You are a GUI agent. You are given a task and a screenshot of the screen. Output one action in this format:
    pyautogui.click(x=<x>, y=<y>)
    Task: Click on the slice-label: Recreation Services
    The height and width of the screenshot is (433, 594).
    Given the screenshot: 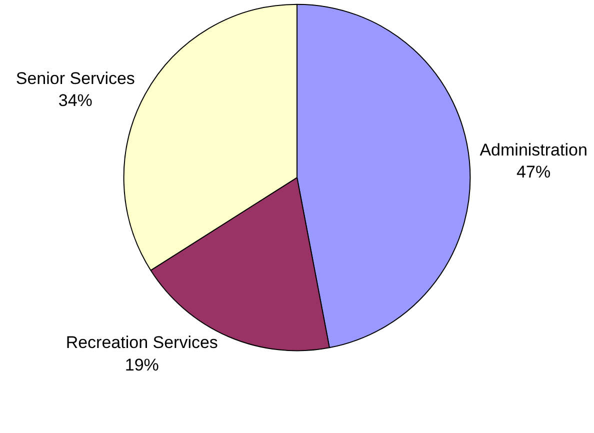 What is the action you would take?
    pyautogui.click(x=142, y=342)
    